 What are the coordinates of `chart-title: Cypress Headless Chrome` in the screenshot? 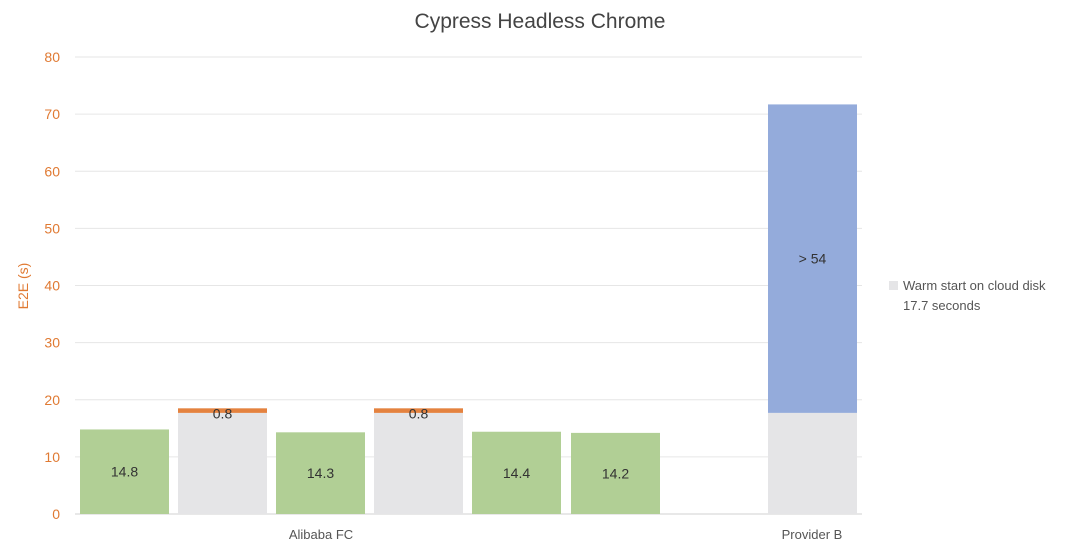 It's located at (540, 21).